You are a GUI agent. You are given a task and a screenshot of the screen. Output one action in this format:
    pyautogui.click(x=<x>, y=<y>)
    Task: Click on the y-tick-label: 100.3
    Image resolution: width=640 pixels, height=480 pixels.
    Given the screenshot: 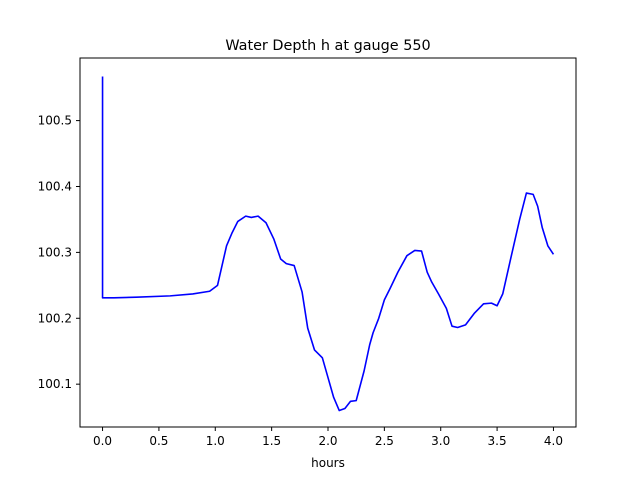 What is the action you would take?
    pyautogui.click(x=55, y=252)
    